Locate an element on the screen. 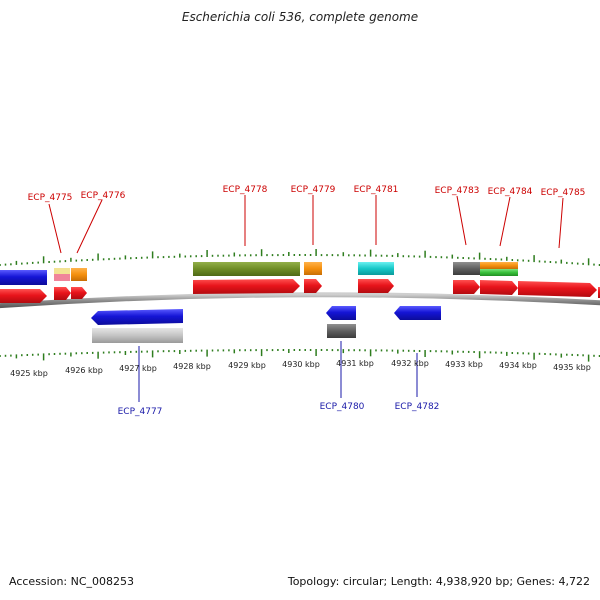 Image resolution: width=600 pixels, height=600 pixels. cog-feature-yellow is located at coordinates (62, 271).